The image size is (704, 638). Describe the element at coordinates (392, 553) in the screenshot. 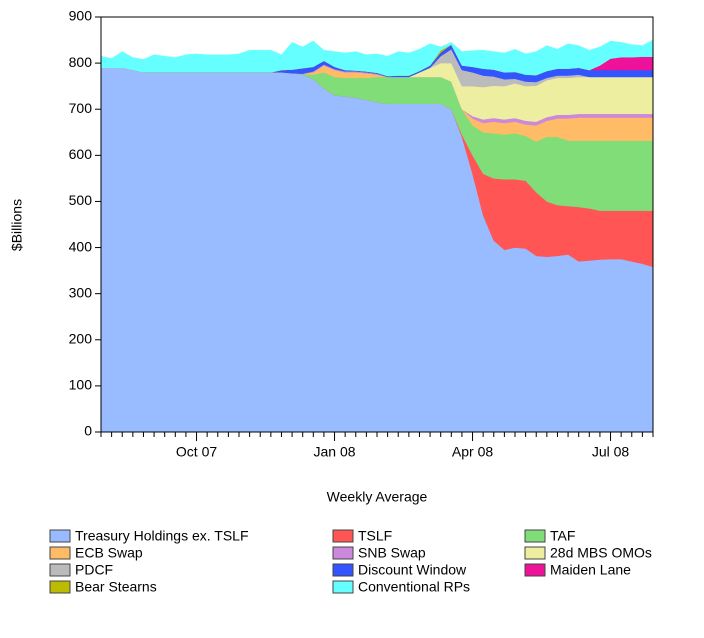

I see `legend-label: SNB Swap` at that location.